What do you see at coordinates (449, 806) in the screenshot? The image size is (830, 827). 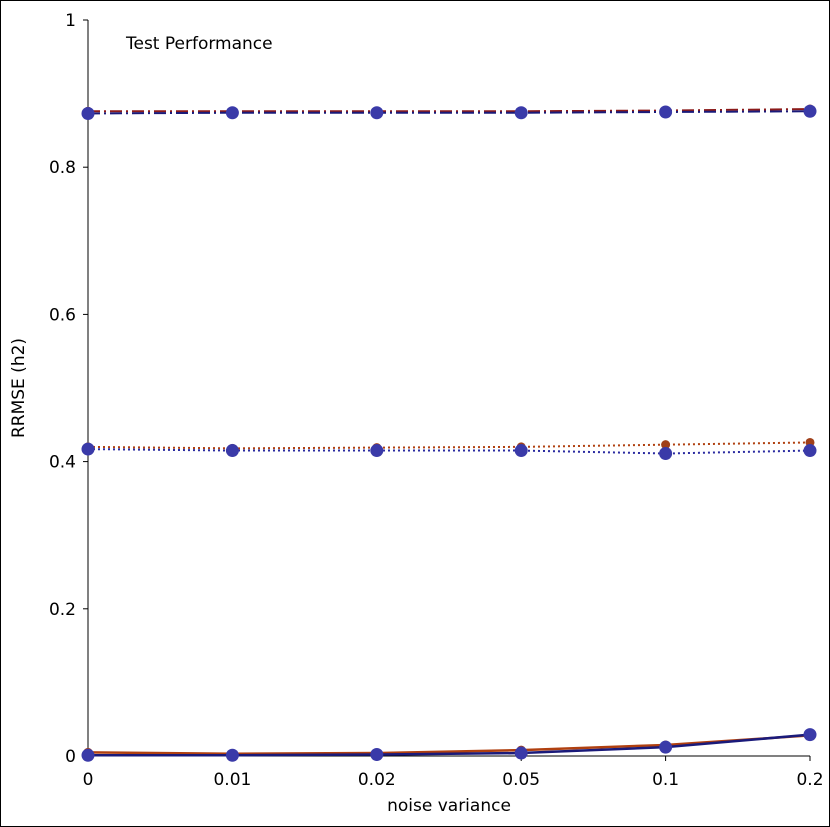 I see `x-axis-title: noise variance` at bounding box center [449, 806].